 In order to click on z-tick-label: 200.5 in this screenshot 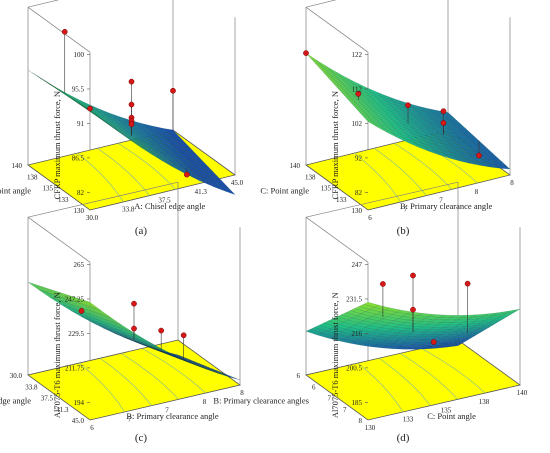, I will do `click(354, 368)`.